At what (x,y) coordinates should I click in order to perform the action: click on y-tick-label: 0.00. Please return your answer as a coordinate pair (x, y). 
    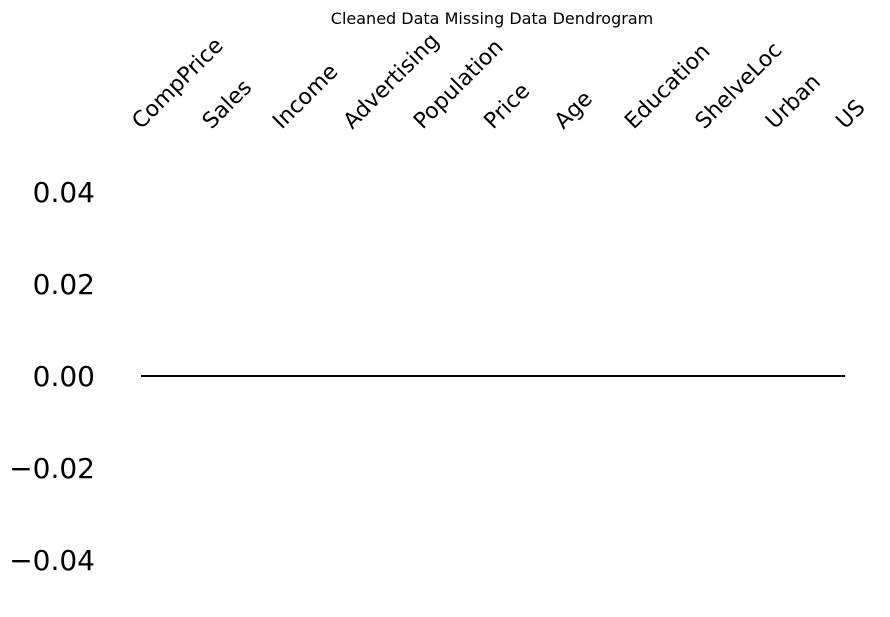
    Looking at the image, I should click on (64, 376).